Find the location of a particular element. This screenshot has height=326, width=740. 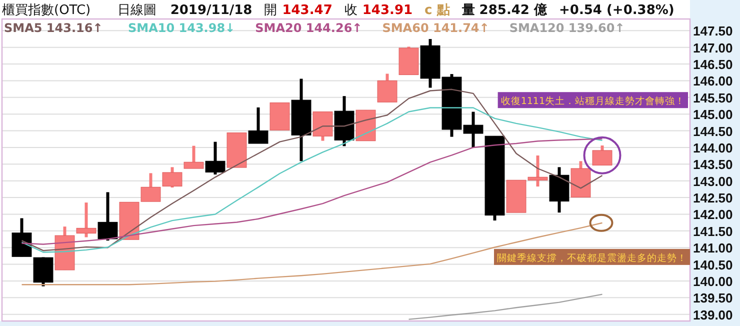

y-tick-label: 147.00 is located at coordinates (713, 48).